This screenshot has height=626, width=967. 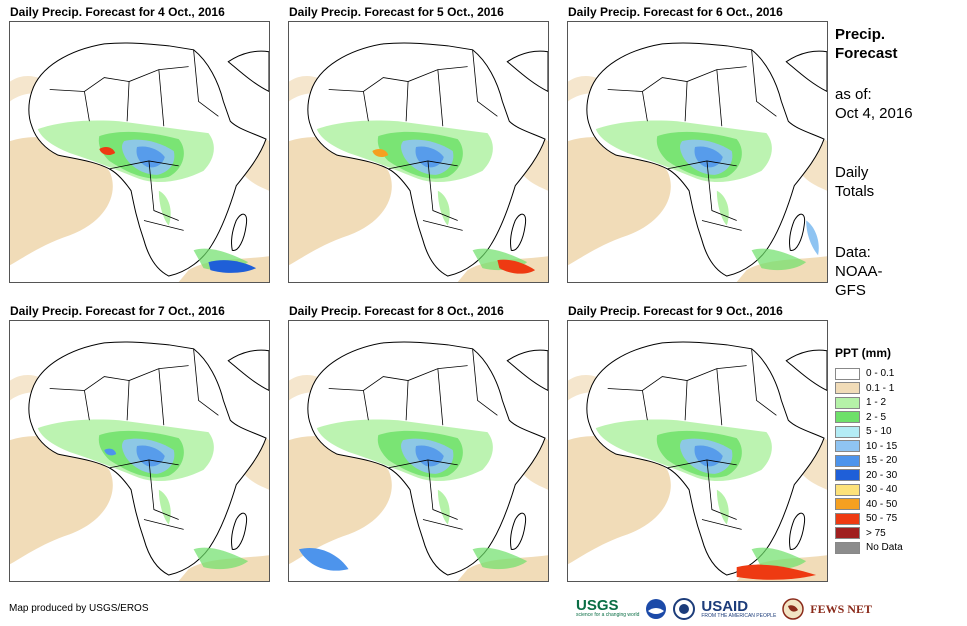 I want to click on legend-item: 2 - 5, so click(x=860, y=417).